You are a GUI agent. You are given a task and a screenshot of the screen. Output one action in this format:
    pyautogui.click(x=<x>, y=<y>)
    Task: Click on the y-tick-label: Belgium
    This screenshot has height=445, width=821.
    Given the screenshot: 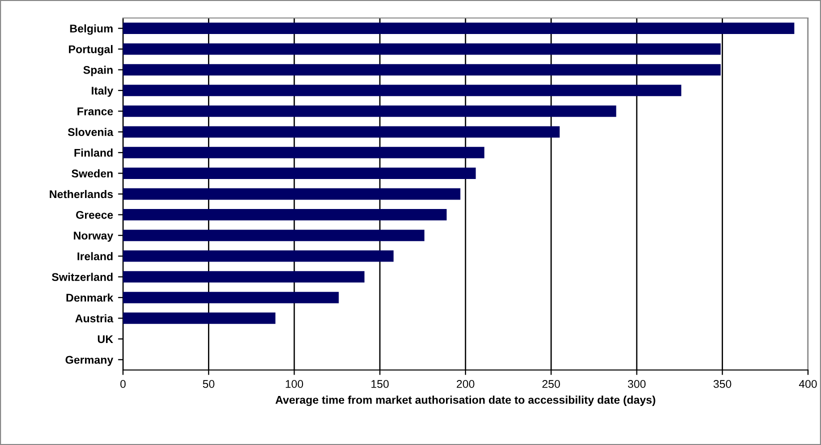 What is the action you would take?
    pyautogui.click(x=91, y=29)
    